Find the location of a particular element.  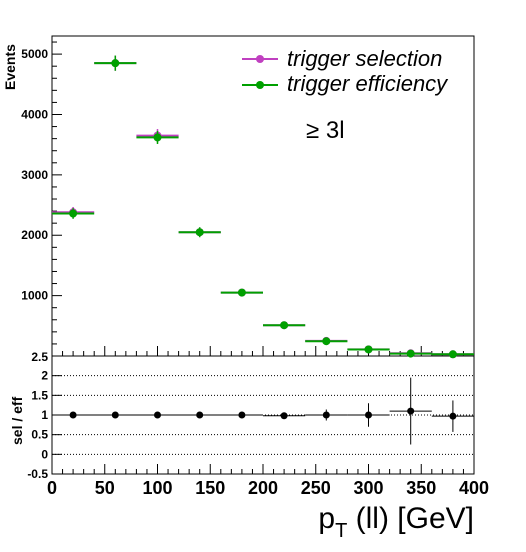

upper-y-tick-label: 2000 is located at coordinates (34, 235).